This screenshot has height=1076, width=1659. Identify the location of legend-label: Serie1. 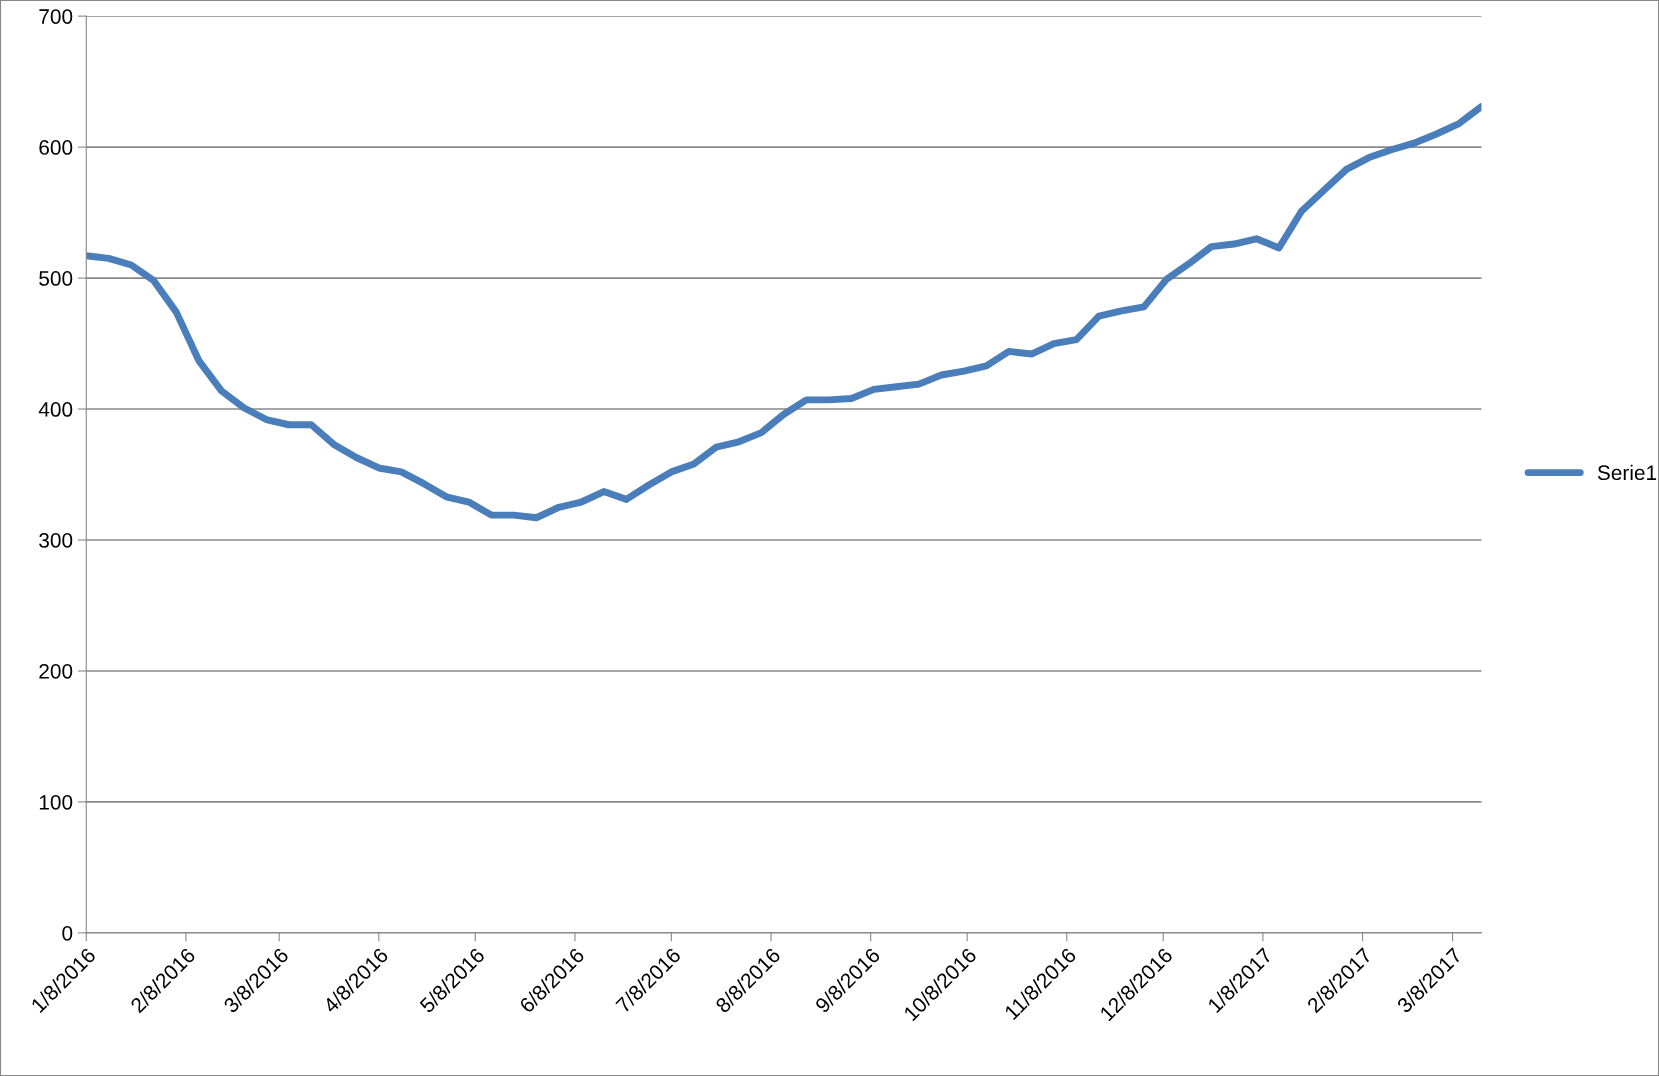
(1627, 472).